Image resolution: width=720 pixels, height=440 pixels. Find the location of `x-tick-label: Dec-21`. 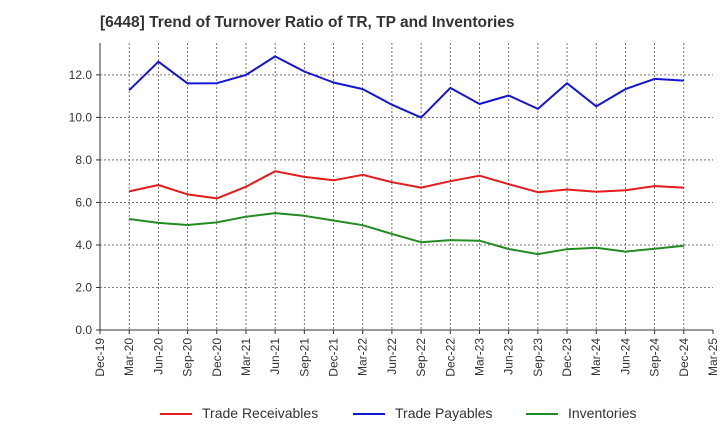

x-tick-label: Dec-21 is located at coordinates (334, 357).